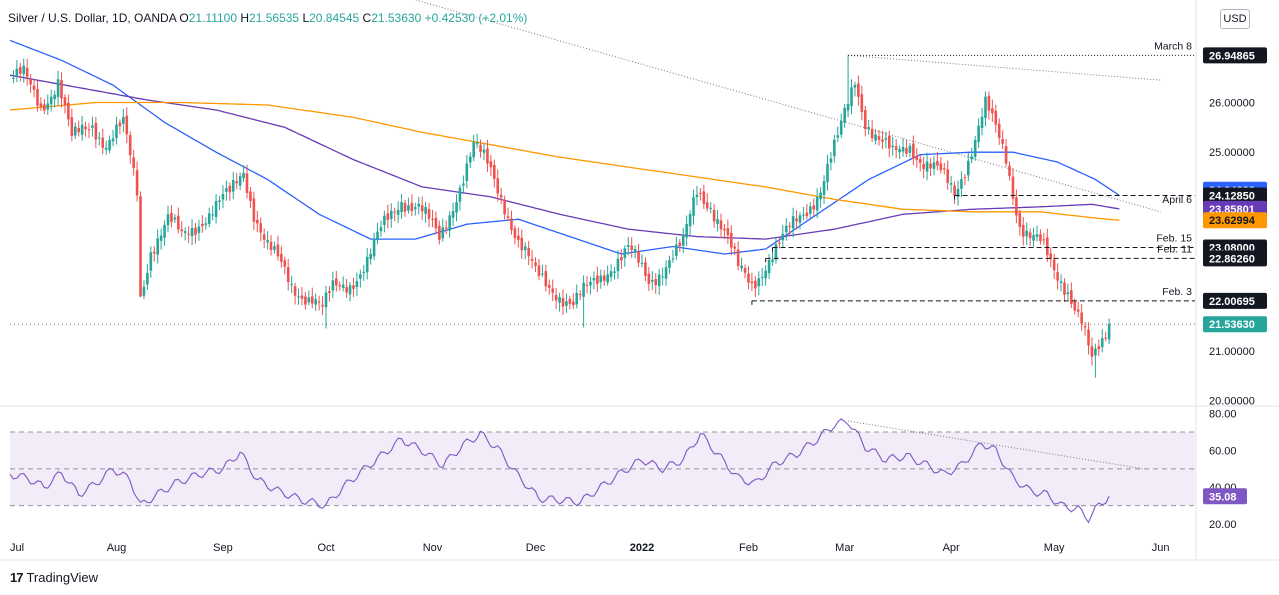  Describe the element at coordinates (1232, 56) in the screenshot. I see `price-label-text: 26.94865` at that location.